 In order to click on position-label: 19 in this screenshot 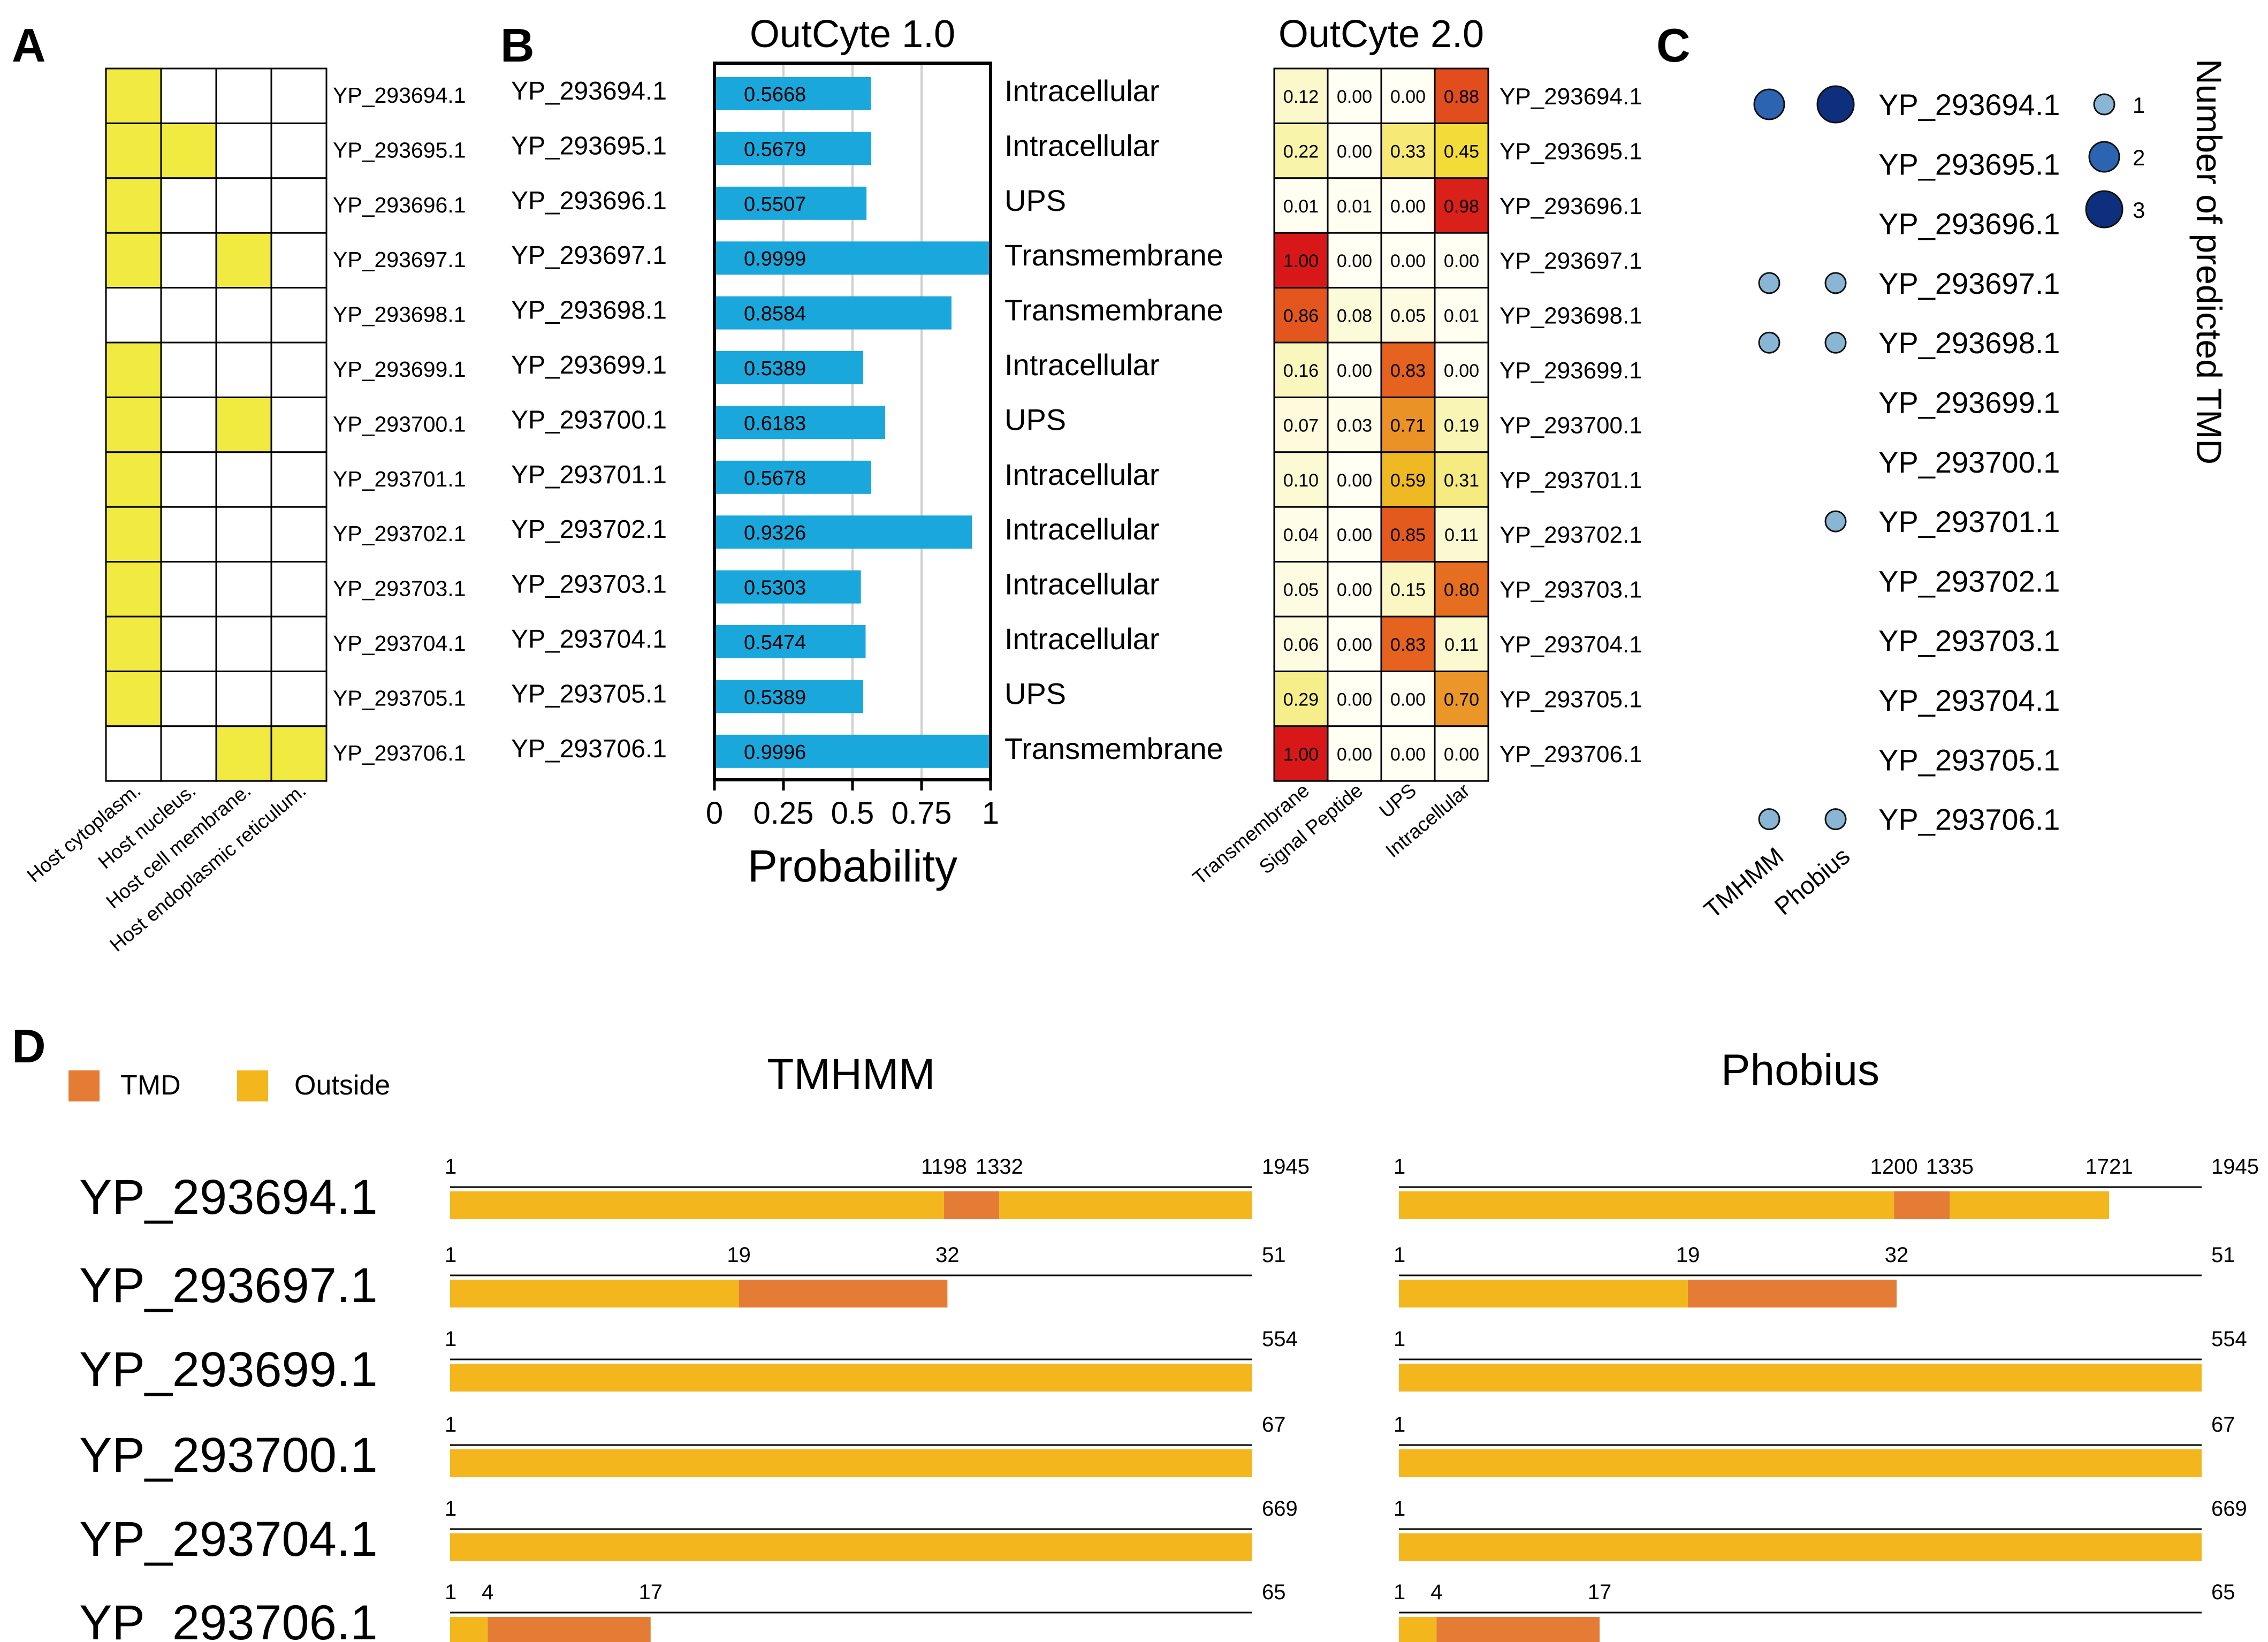, I will do `click(1688, 1255)`.